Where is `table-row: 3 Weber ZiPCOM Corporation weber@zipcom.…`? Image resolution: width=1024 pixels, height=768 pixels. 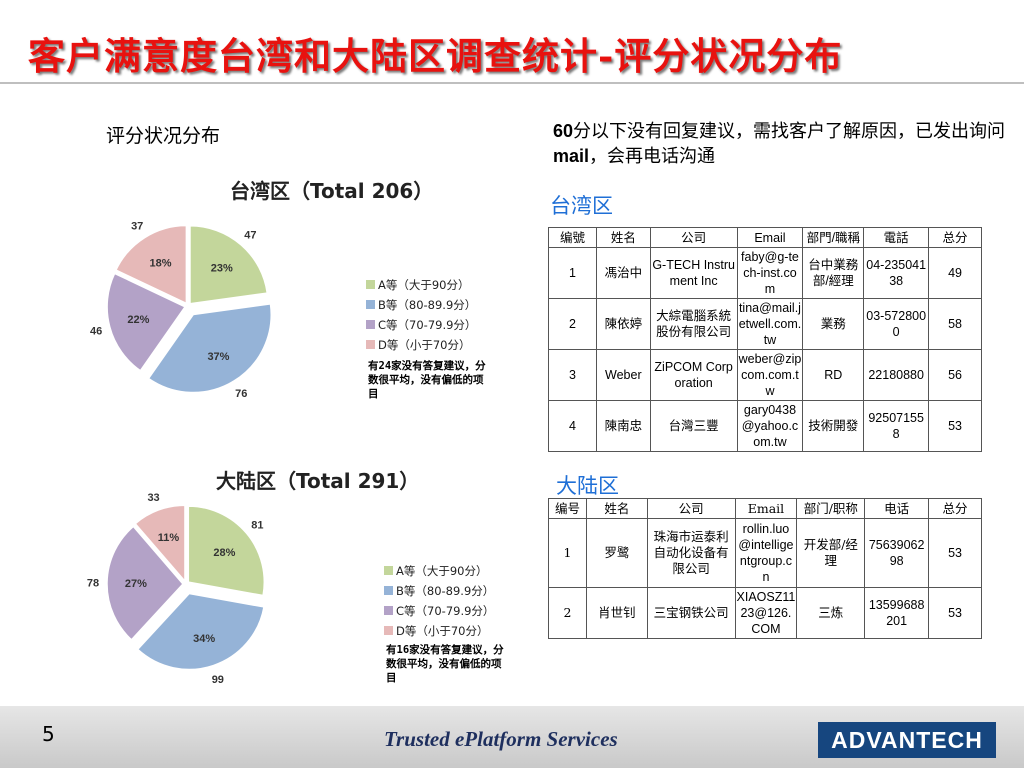
table-row: 3 Weber ZiPCOM Corporation weber@zipcom.… is located at coordinates (765, 375).